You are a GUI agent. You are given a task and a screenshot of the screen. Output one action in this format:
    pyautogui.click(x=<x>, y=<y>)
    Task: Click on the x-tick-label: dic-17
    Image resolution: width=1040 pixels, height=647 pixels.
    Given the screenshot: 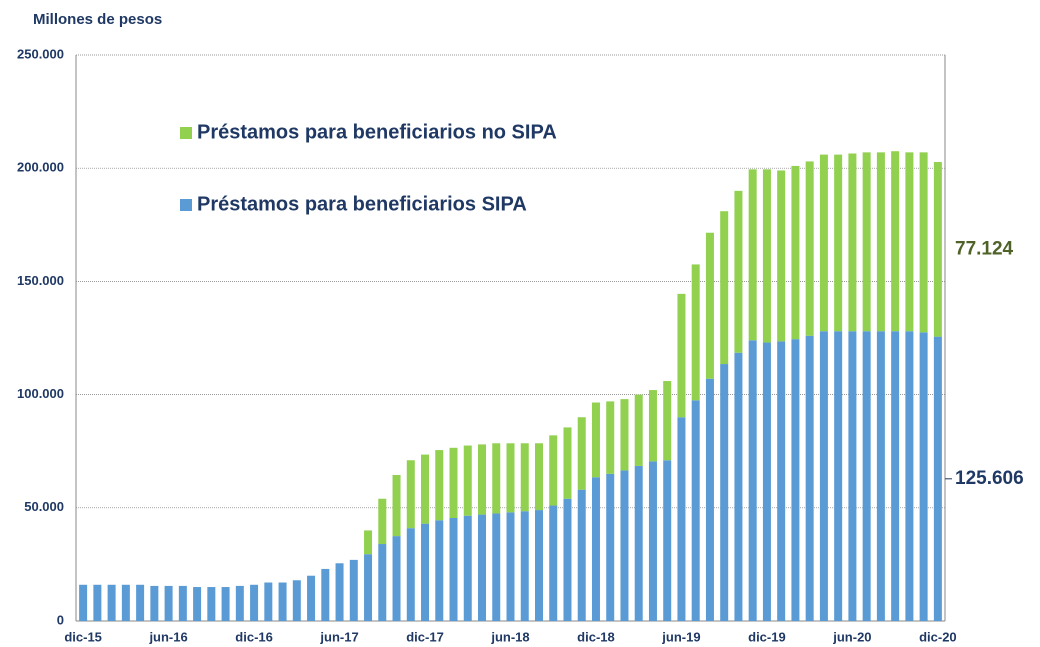 What is the action you would take?
    pyautogui.click(x=425, y=636)
    